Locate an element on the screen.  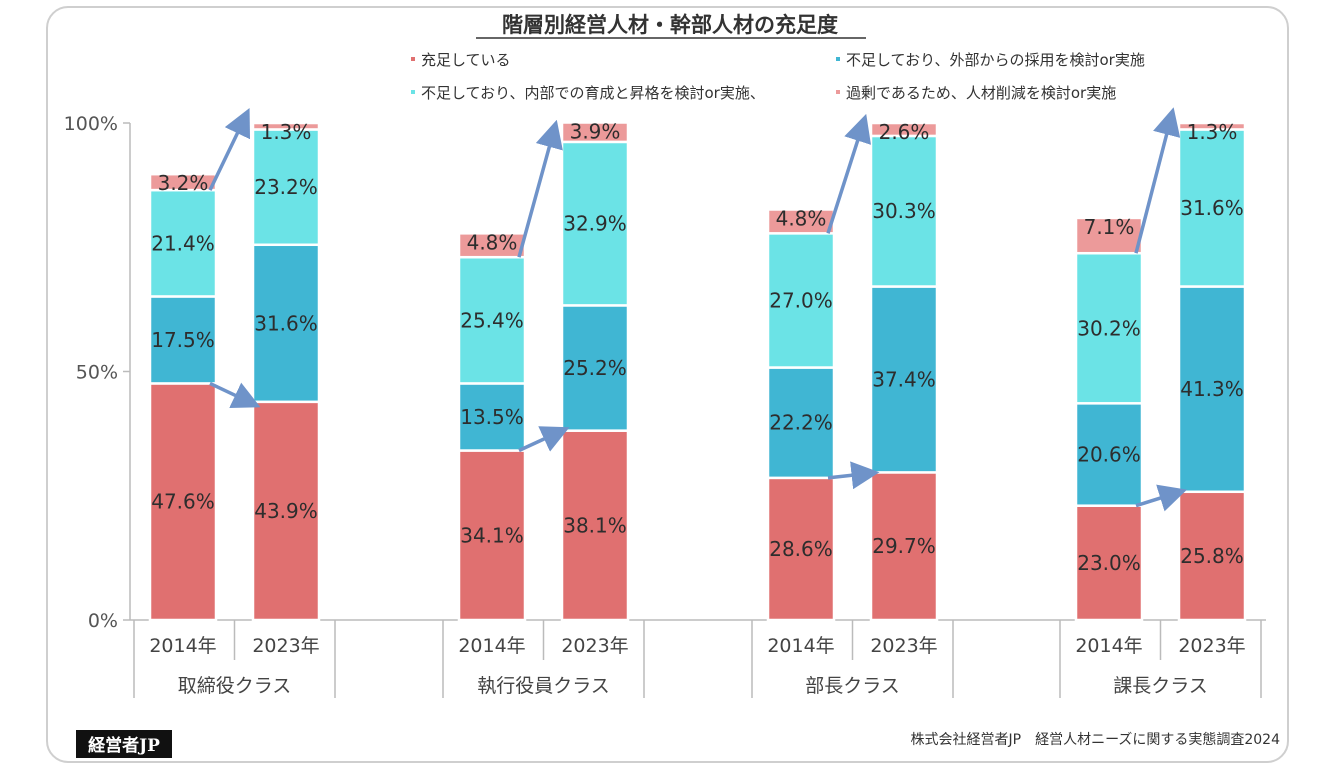
data-label: 23.2% is located at coordinates (286, 187).